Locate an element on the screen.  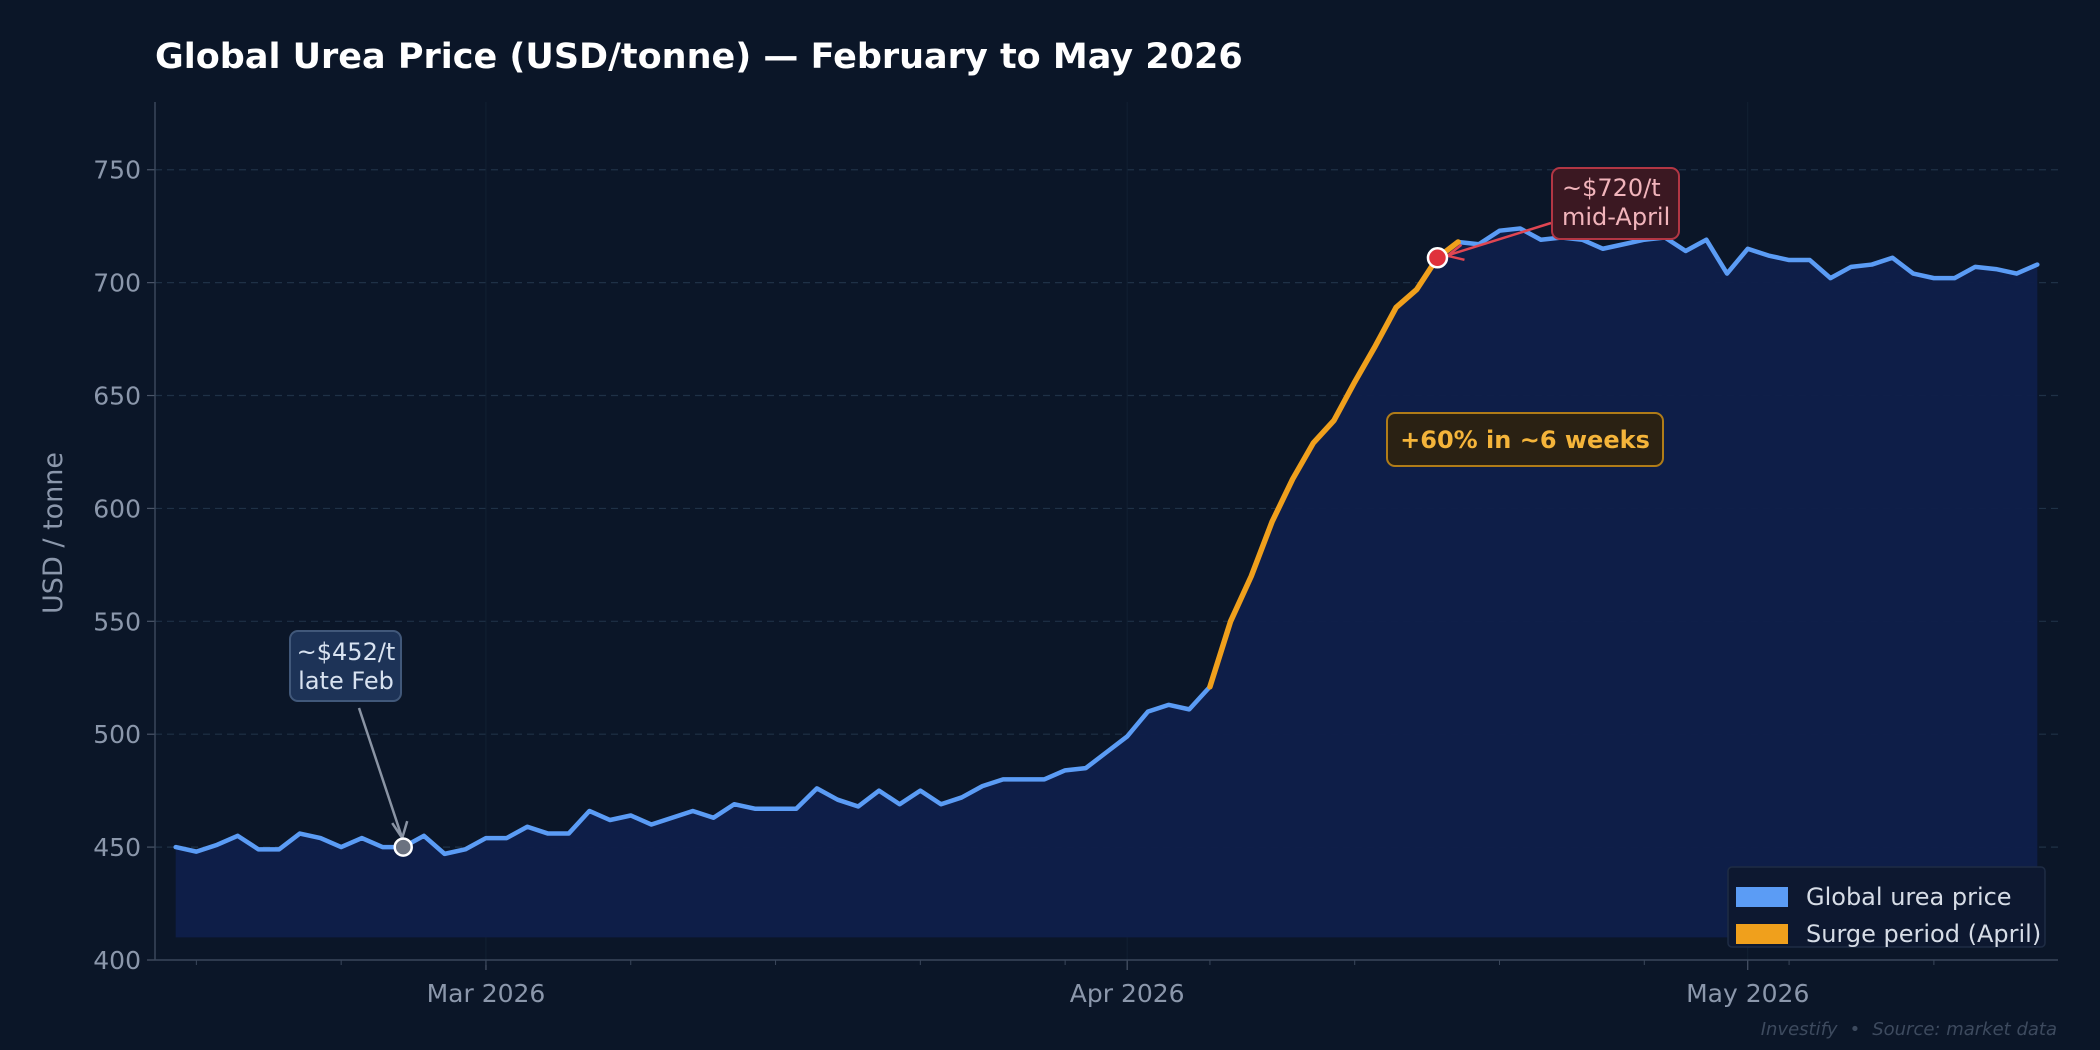
annotation-mid-april-text: ~$720/t is located at coordinates (1611, 188).